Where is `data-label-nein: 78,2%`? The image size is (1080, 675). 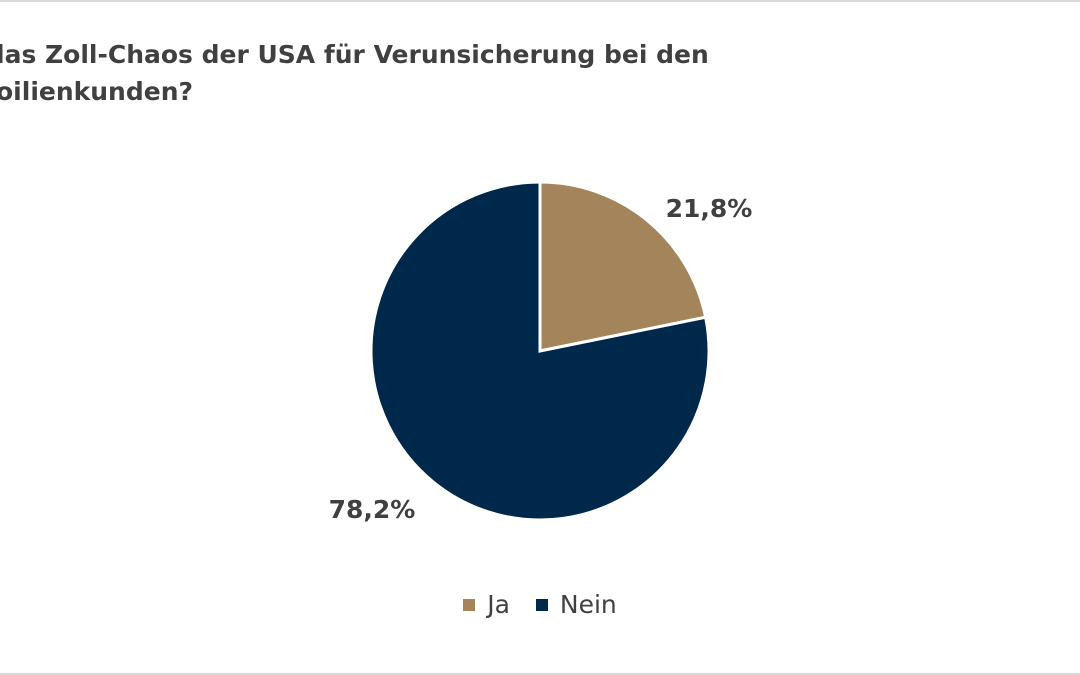 data-label-nein: 78,2% is located at coordinates (372, 509).